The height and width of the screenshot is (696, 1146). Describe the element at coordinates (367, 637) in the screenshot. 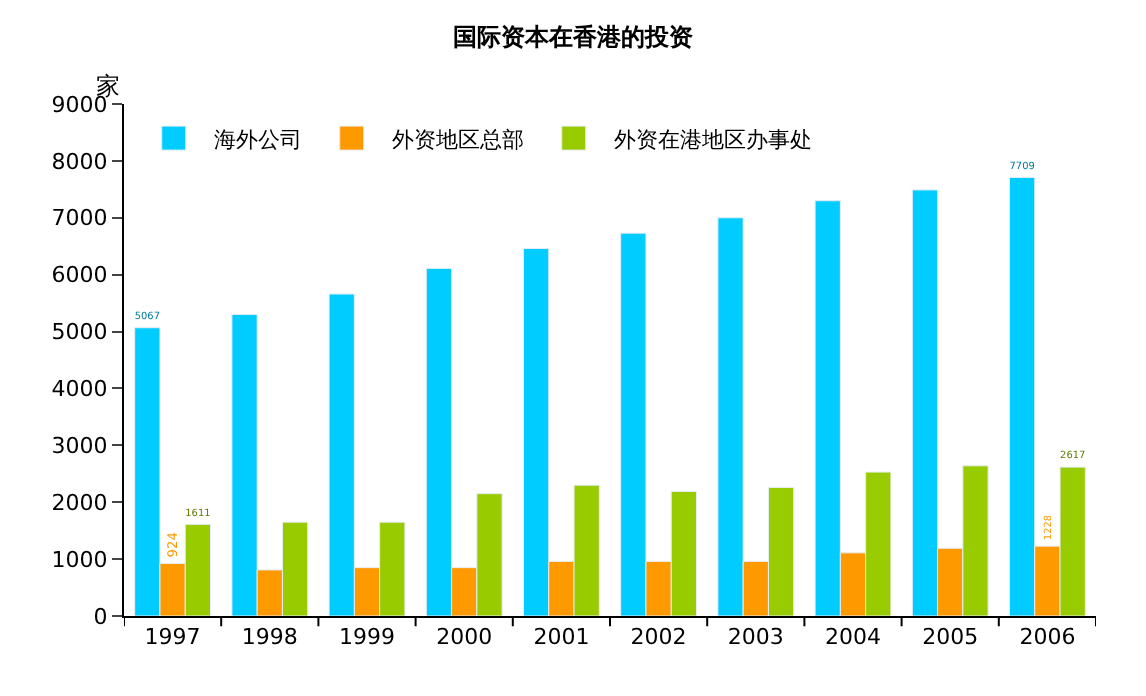

I see `x-tick-label: 1999` at that location.